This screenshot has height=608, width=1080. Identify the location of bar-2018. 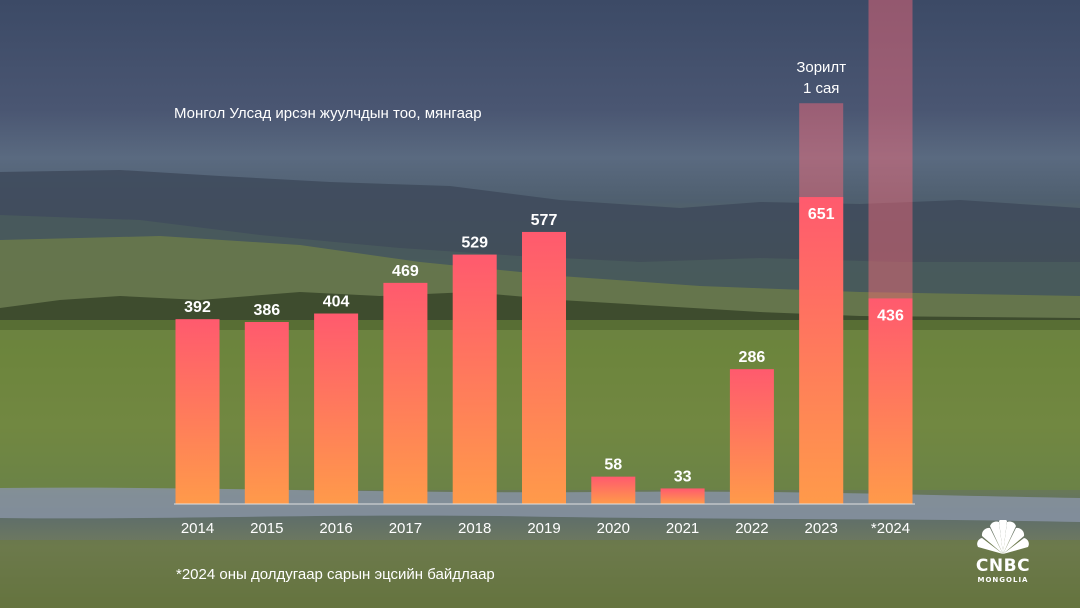
(474, 379).